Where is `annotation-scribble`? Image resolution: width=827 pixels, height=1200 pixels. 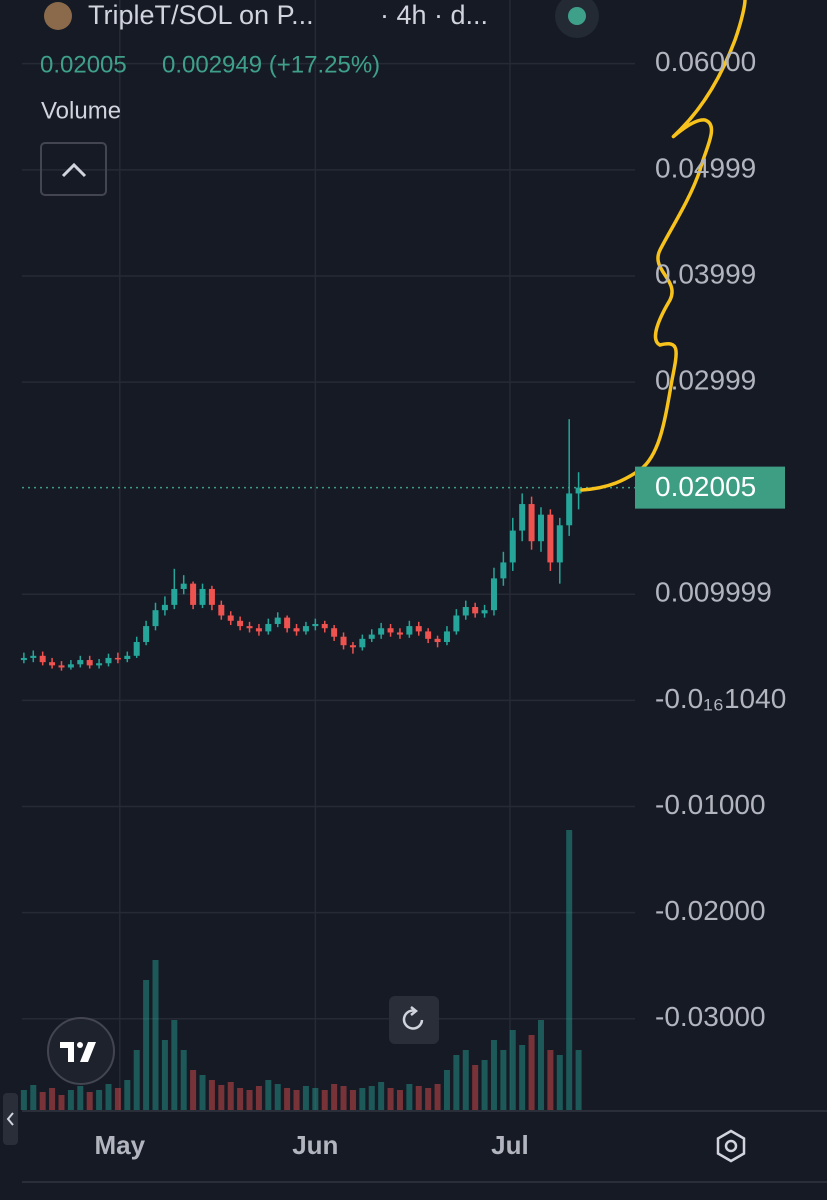
annotation-scribble is located at coordinates (663, 246).